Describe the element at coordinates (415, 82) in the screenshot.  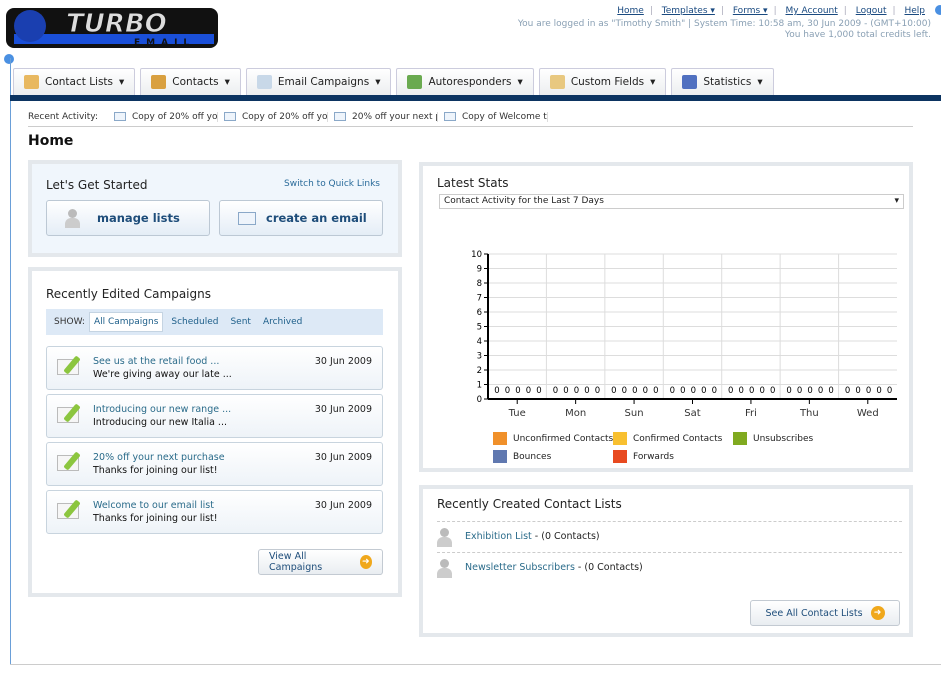
I see `autoresponder-icon` at that location.